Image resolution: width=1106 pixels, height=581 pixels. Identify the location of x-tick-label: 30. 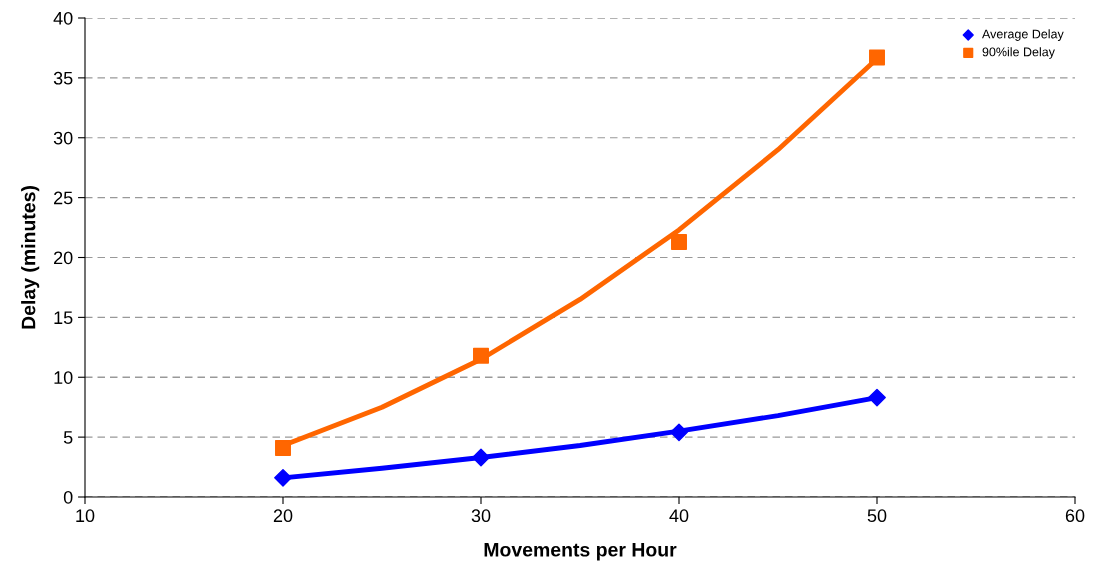
(481, 516).